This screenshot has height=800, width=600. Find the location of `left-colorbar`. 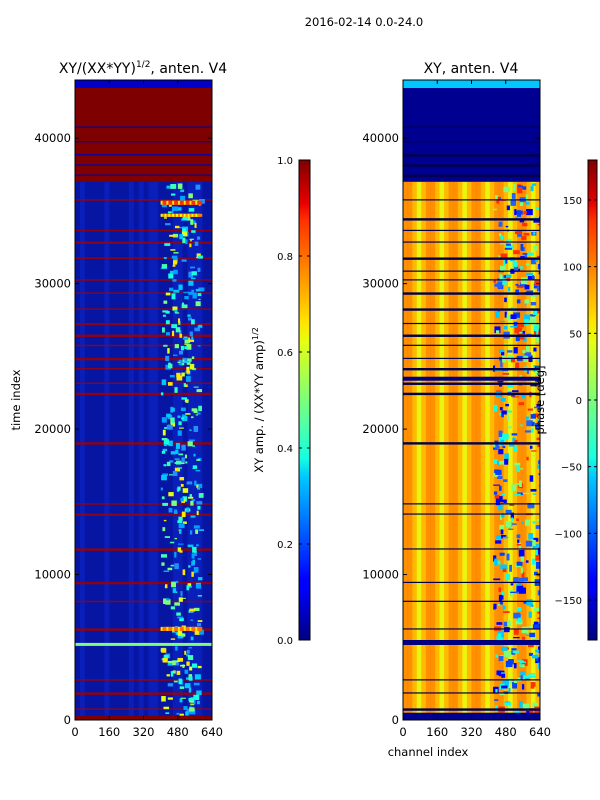

left-colorbar is located at coordinates (304, 400).